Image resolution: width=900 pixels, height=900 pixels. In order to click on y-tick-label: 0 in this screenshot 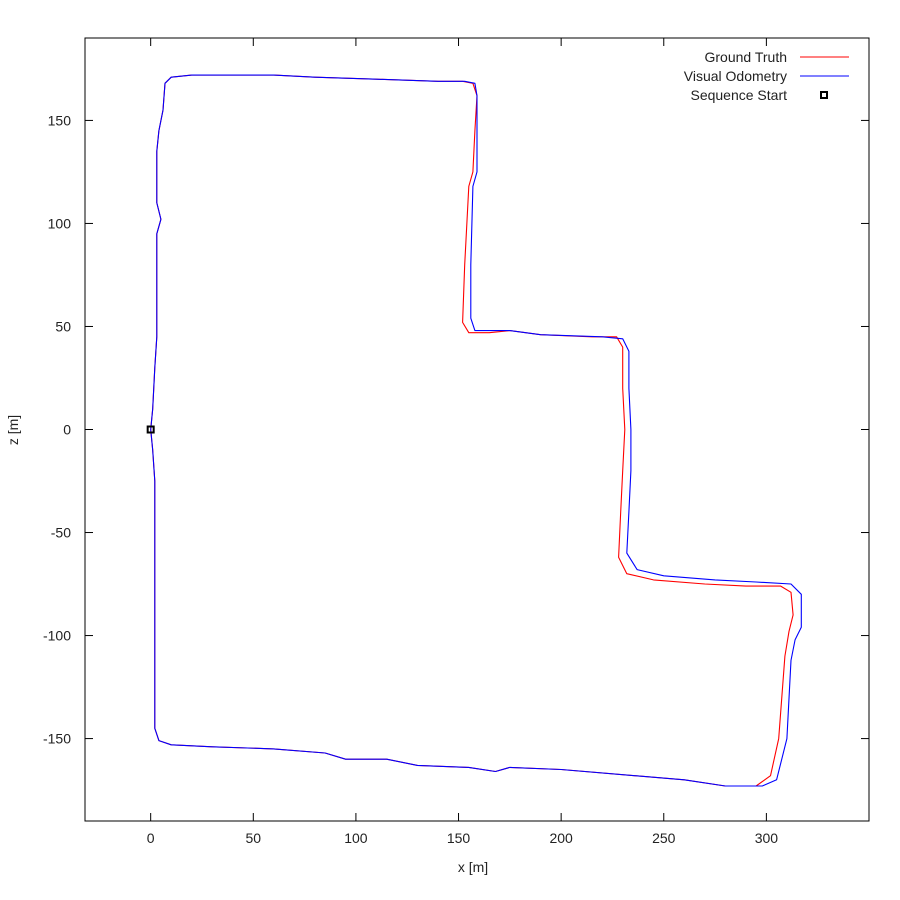, I will do `click(67, 430)`.